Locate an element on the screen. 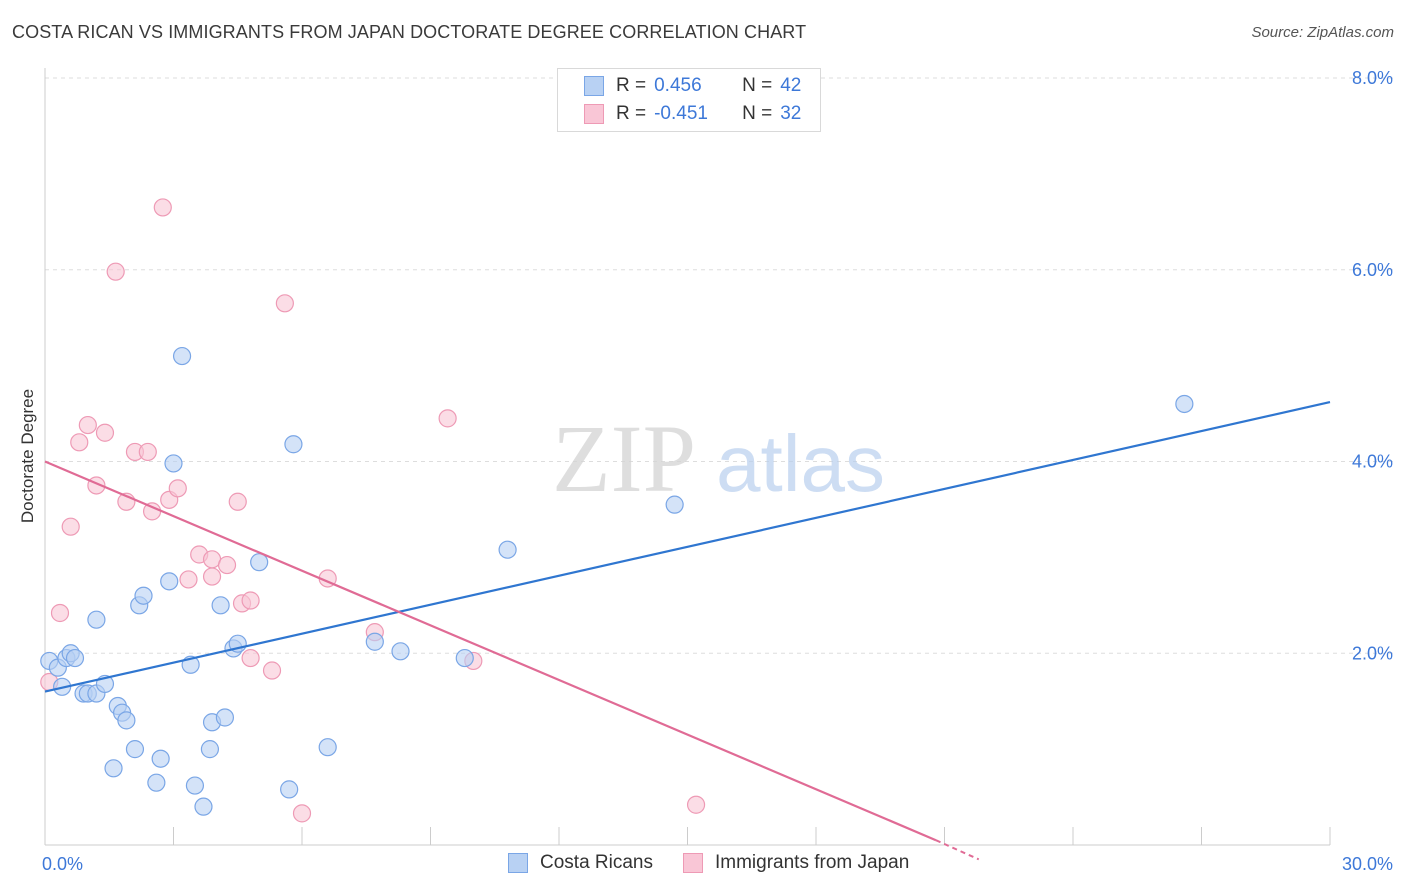 This screenshot has height=892, width=1406. legend-n-value: 42 is located at coordinates (791, 85).